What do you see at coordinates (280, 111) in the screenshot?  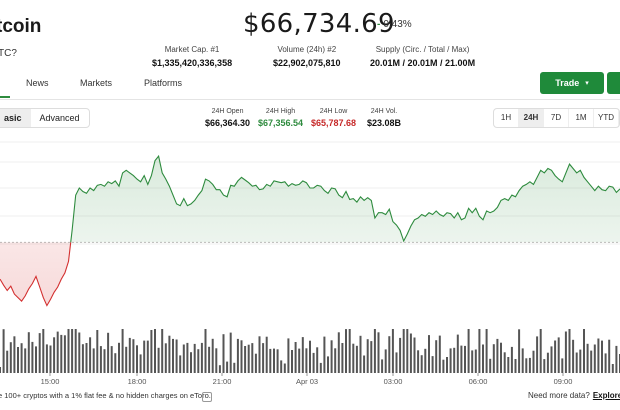 I see `ohlc-label: 24H High` at bounding box center [280, 111].